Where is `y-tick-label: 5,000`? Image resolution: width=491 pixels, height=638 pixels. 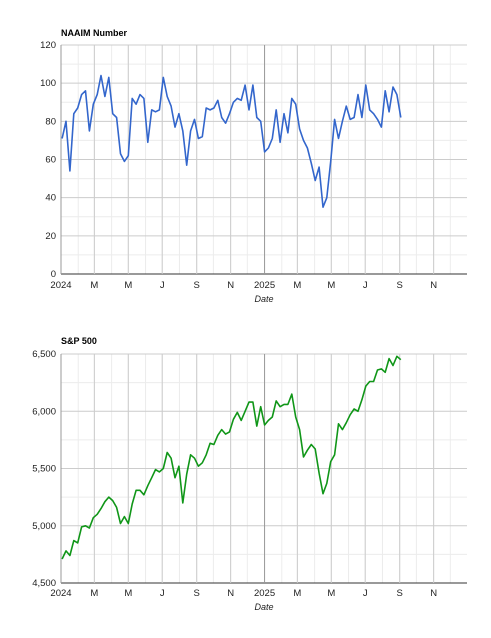 y-tick-label: 5,000 is located at coordinates (44, 526).